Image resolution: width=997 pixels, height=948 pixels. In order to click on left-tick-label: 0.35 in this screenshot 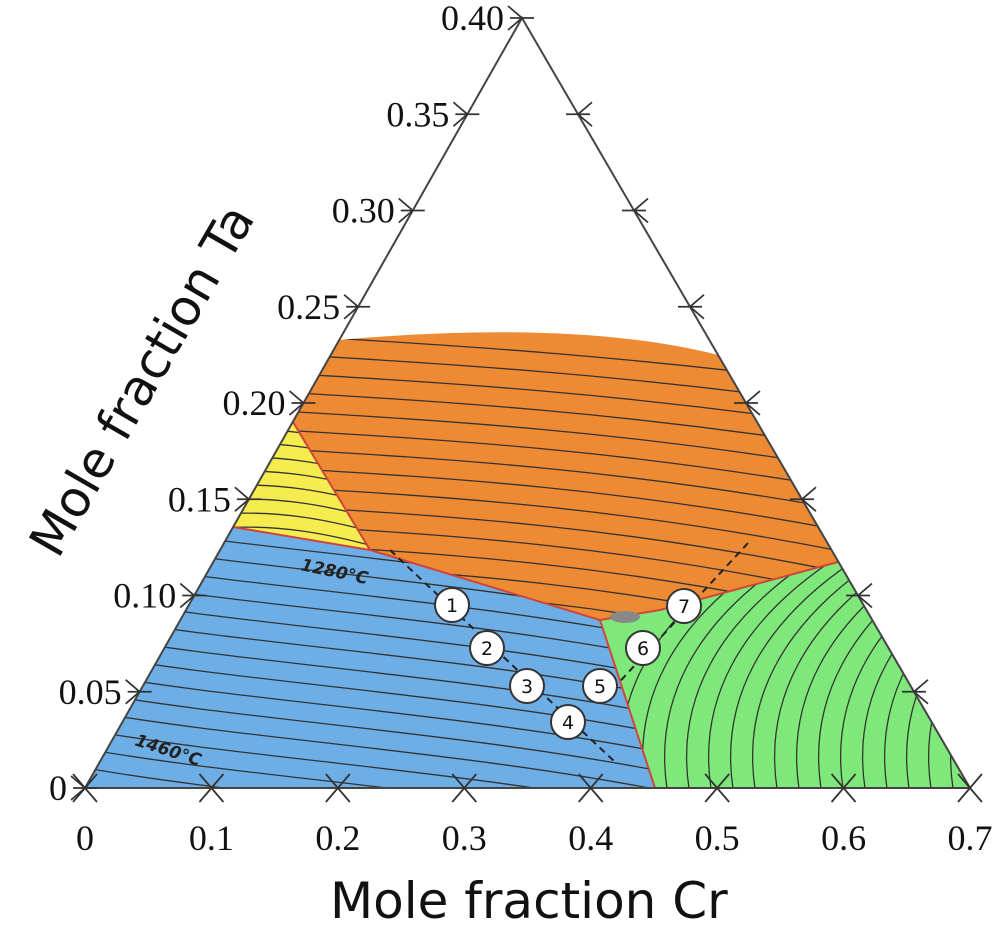, I will do `click(417, 114)`.